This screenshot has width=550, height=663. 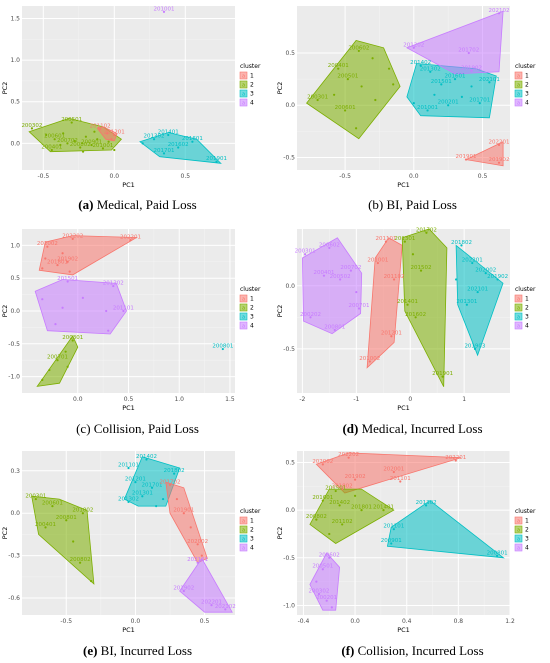 What do you see at coordinates (352, 516) in the screenshot?
I see `cluster-2-hull` at bounding box center [352, 516].